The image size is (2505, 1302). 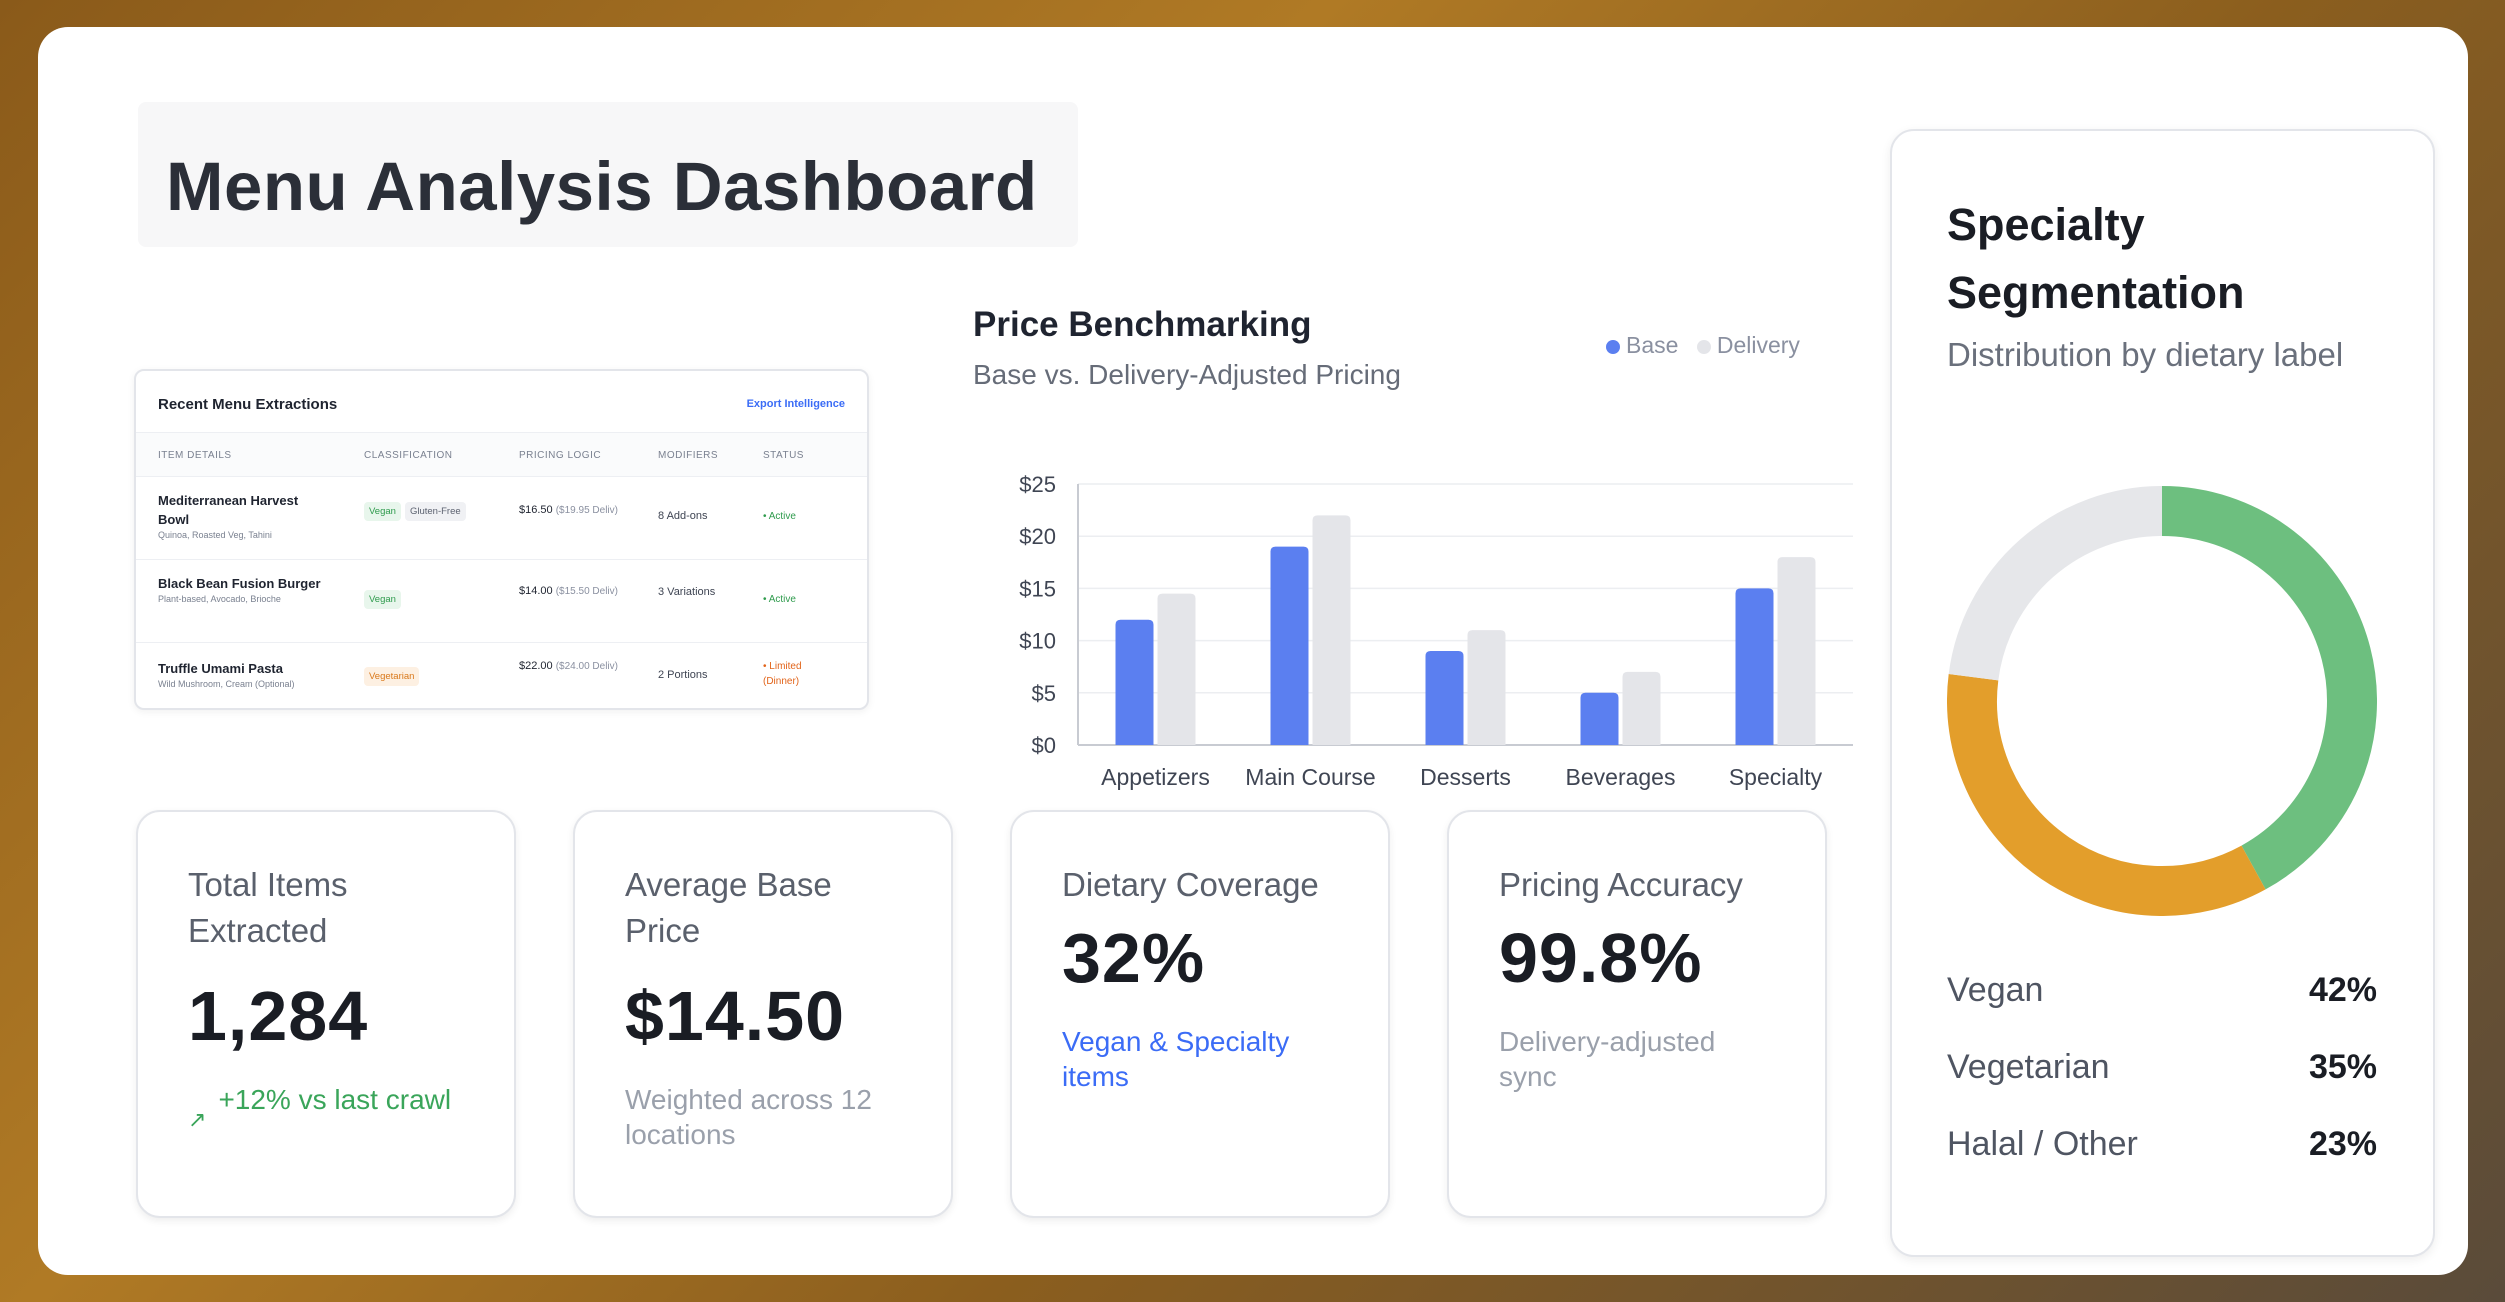 I want to click on extractions-title: Recent Menu Extractions, so click(x=248, y=404).